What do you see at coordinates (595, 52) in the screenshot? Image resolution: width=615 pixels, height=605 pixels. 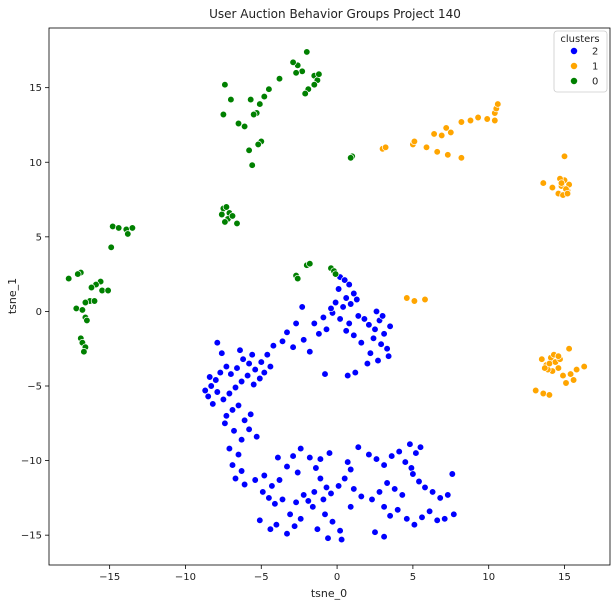 I see `legend-label: 2` at bounding box center [595, 52].